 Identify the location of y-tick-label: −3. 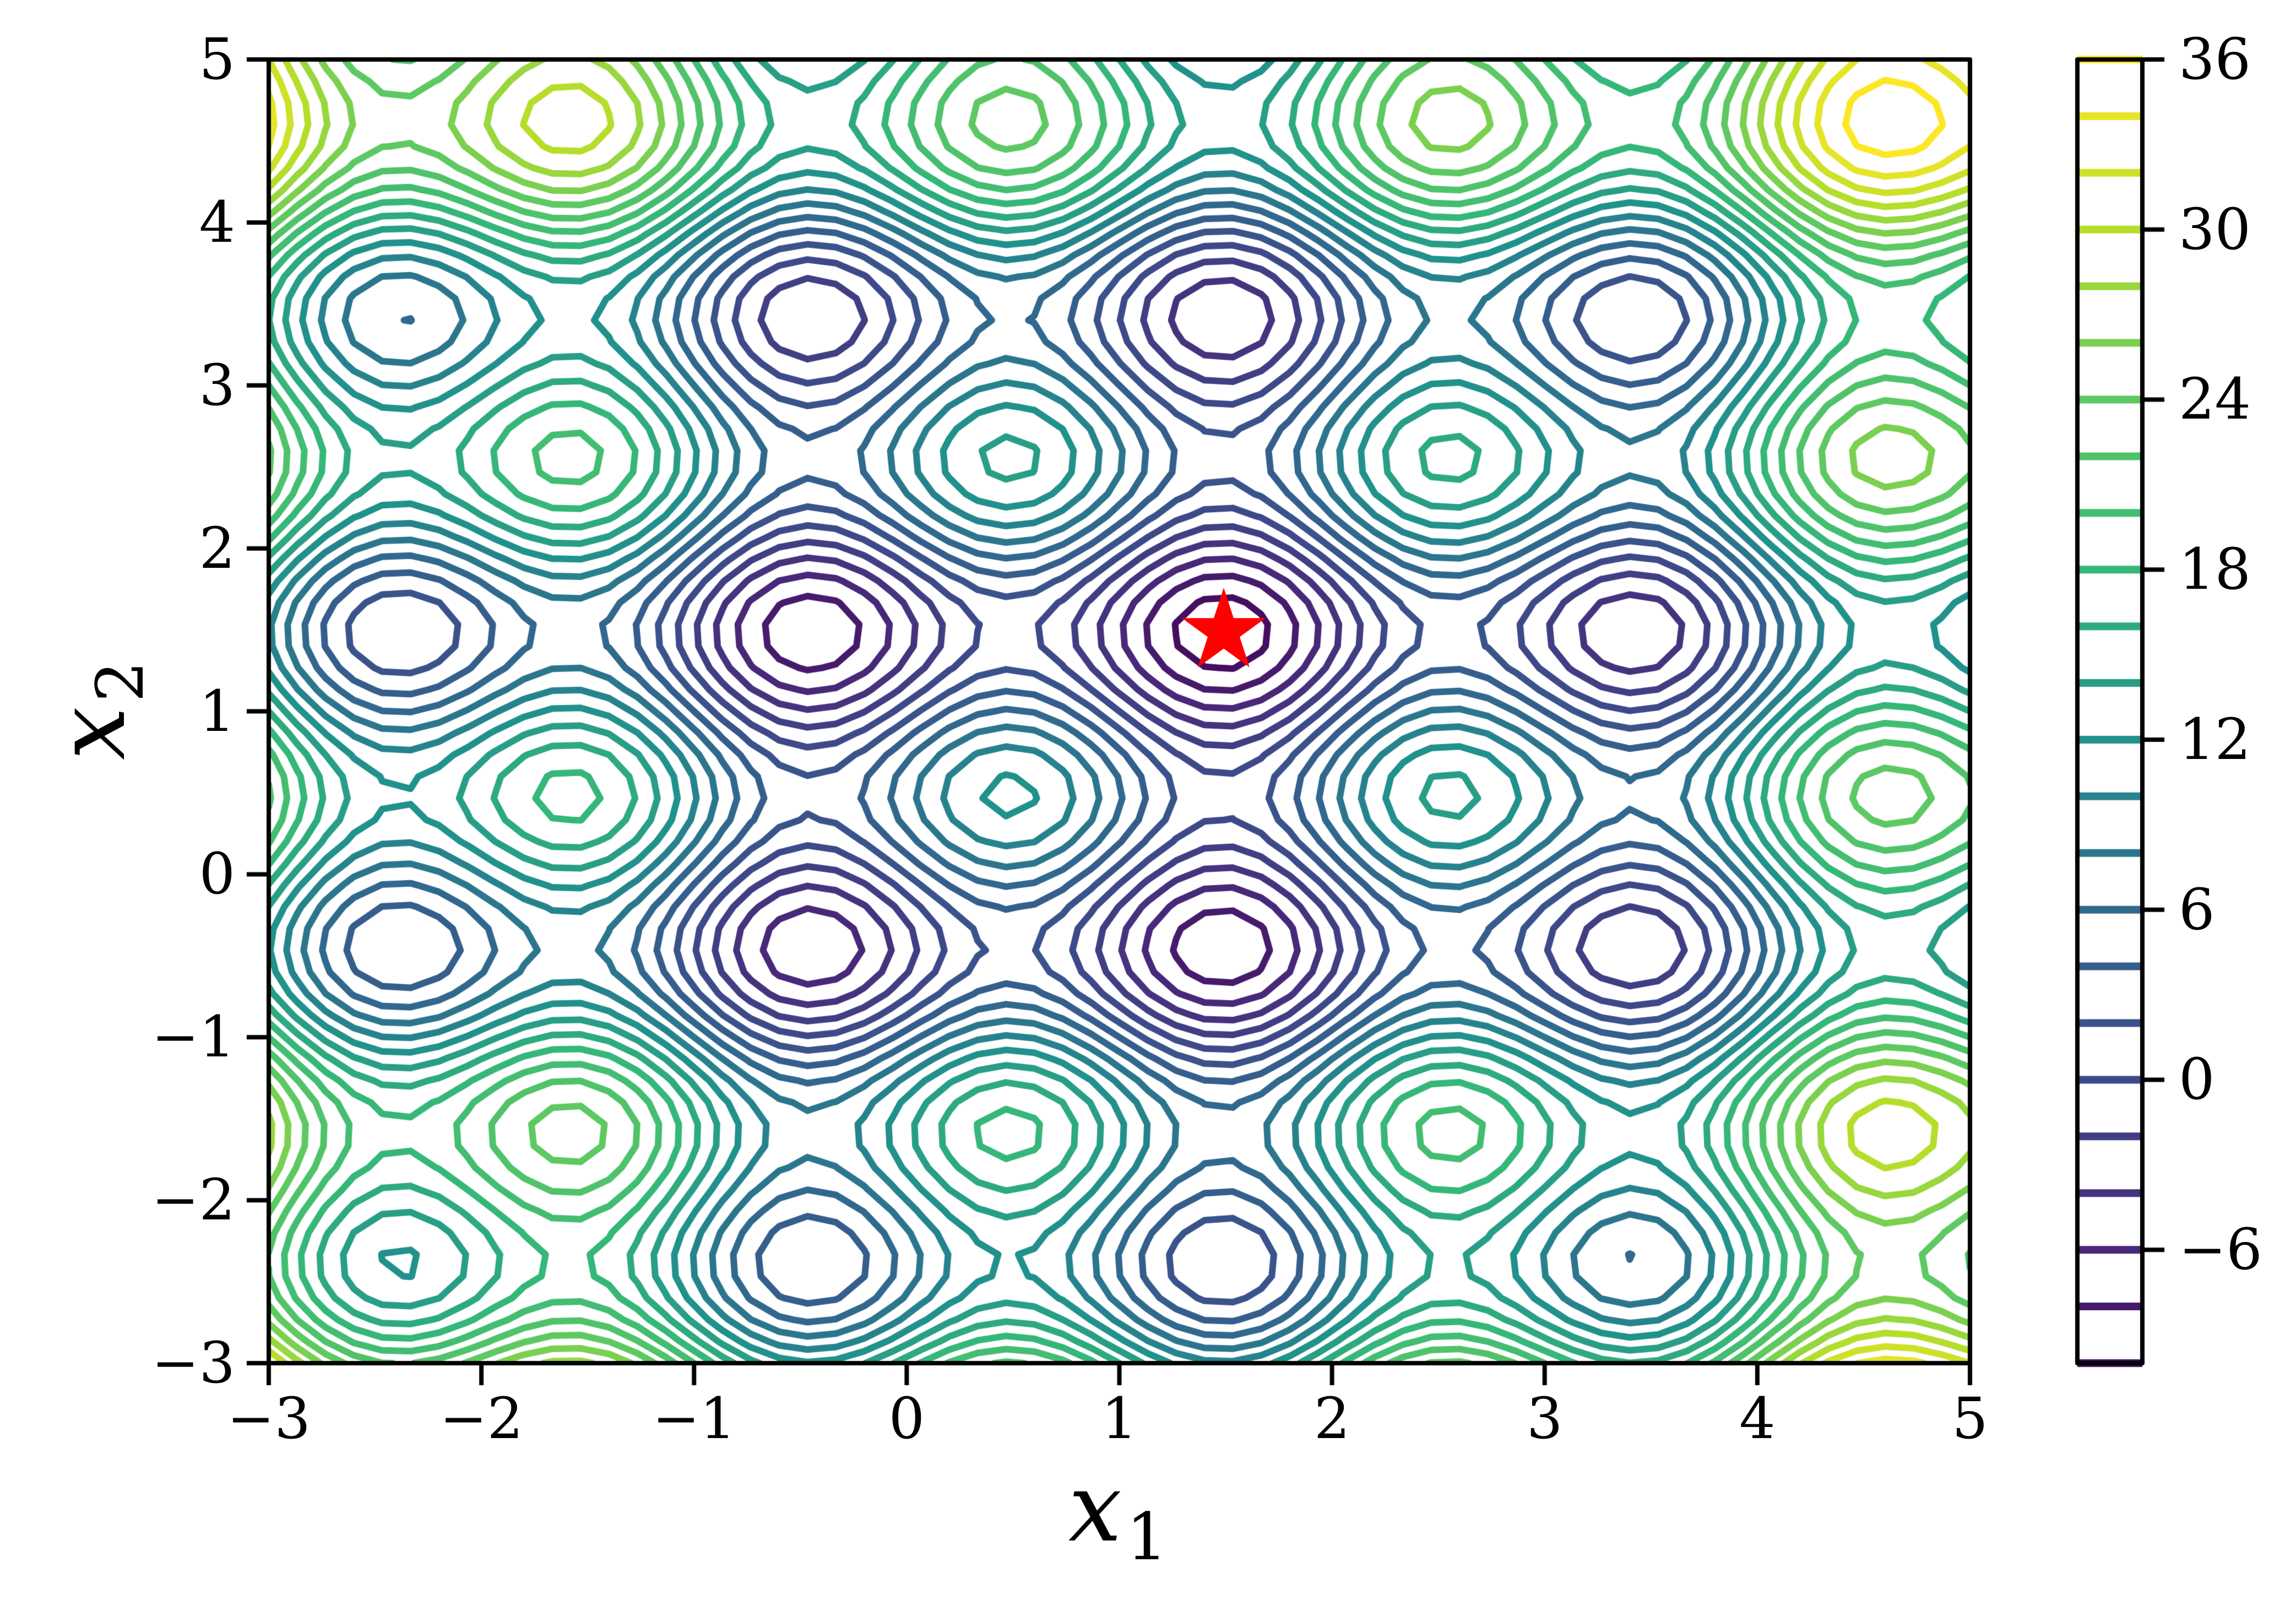
(193, 1363).